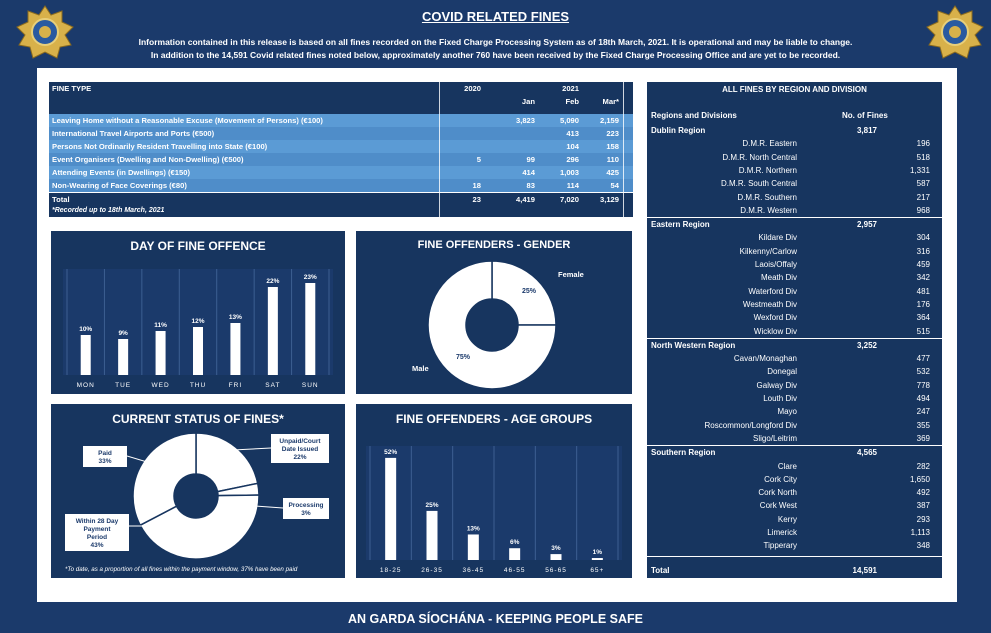  What do you see at coordinates (610, 101) in the screenshot?
I see `column-header: Mar*` at bounding box center [610, 101].